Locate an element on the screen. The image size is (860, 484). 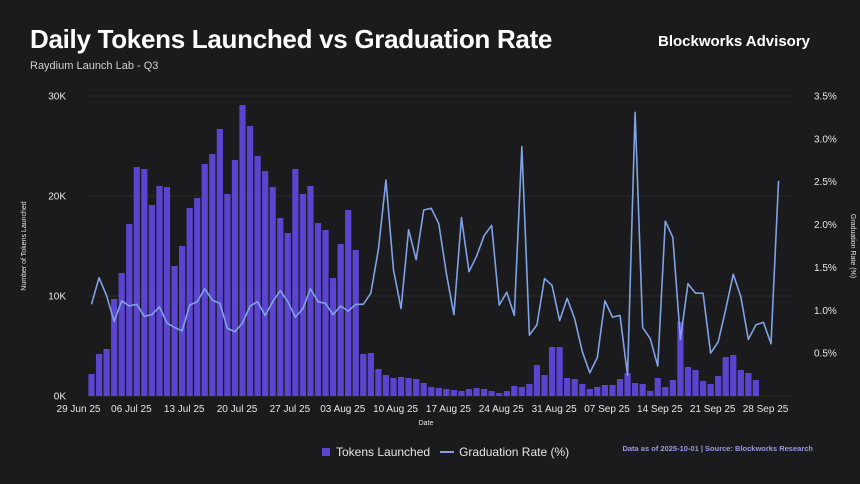
x-tick-label: 29 Jun 25 is located at coordinates (79, 409).